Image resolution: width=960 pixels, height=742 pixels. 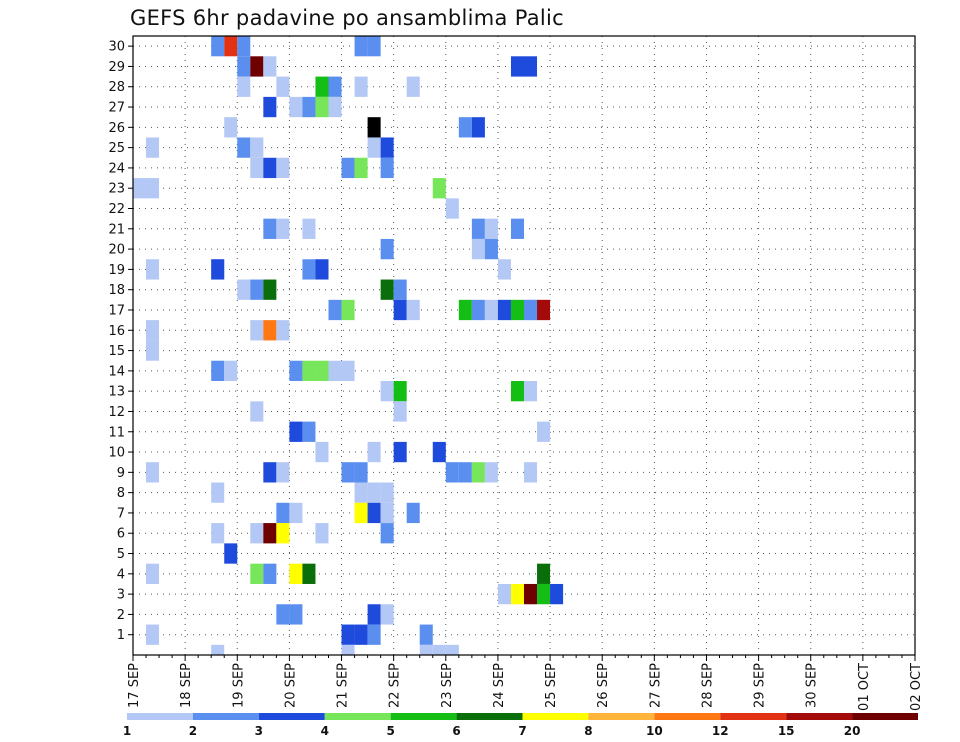 What do you see at coordinates (116, 392) in the screenshot?
I see `y-tick-label: 13` at bounding box center [116, 392].